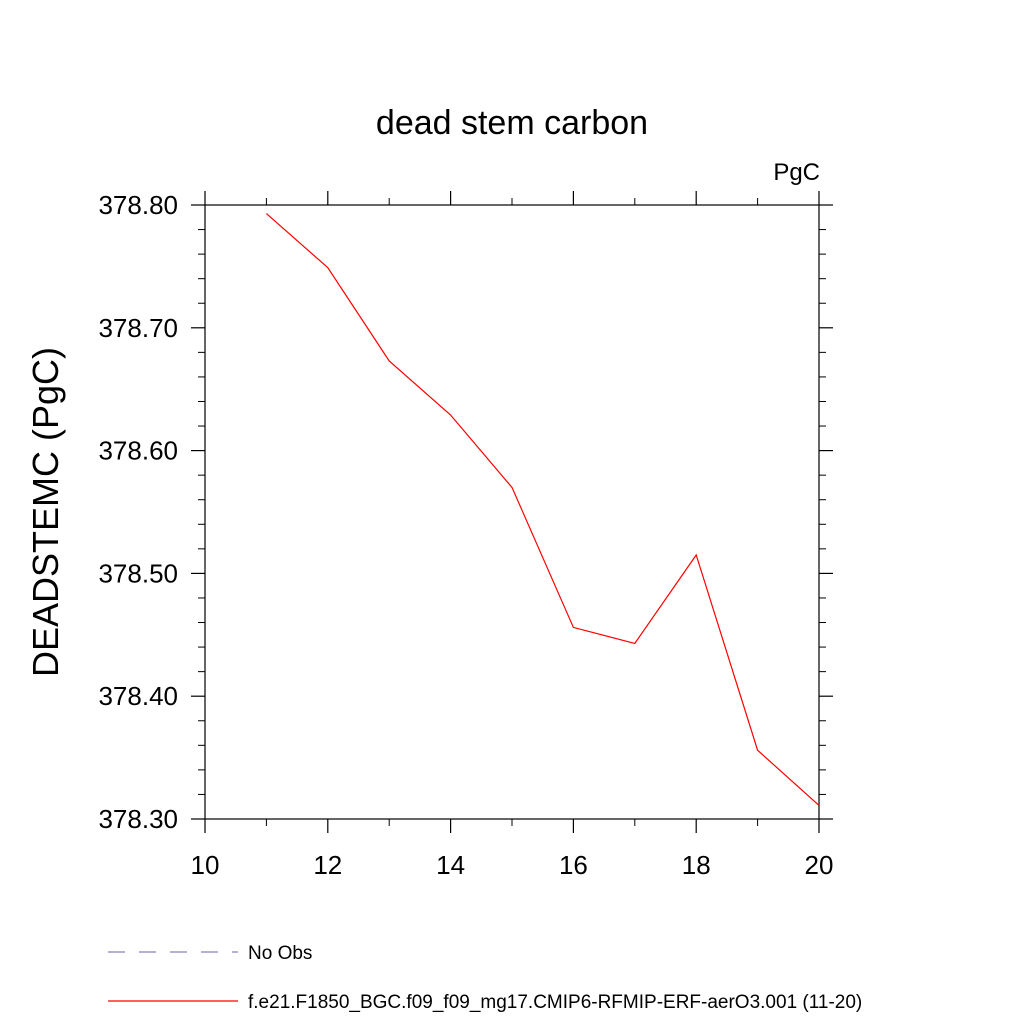  Describe the element at coordinates (450, 865) in the screenshot. I see `x-tick-label: 14` at that location.